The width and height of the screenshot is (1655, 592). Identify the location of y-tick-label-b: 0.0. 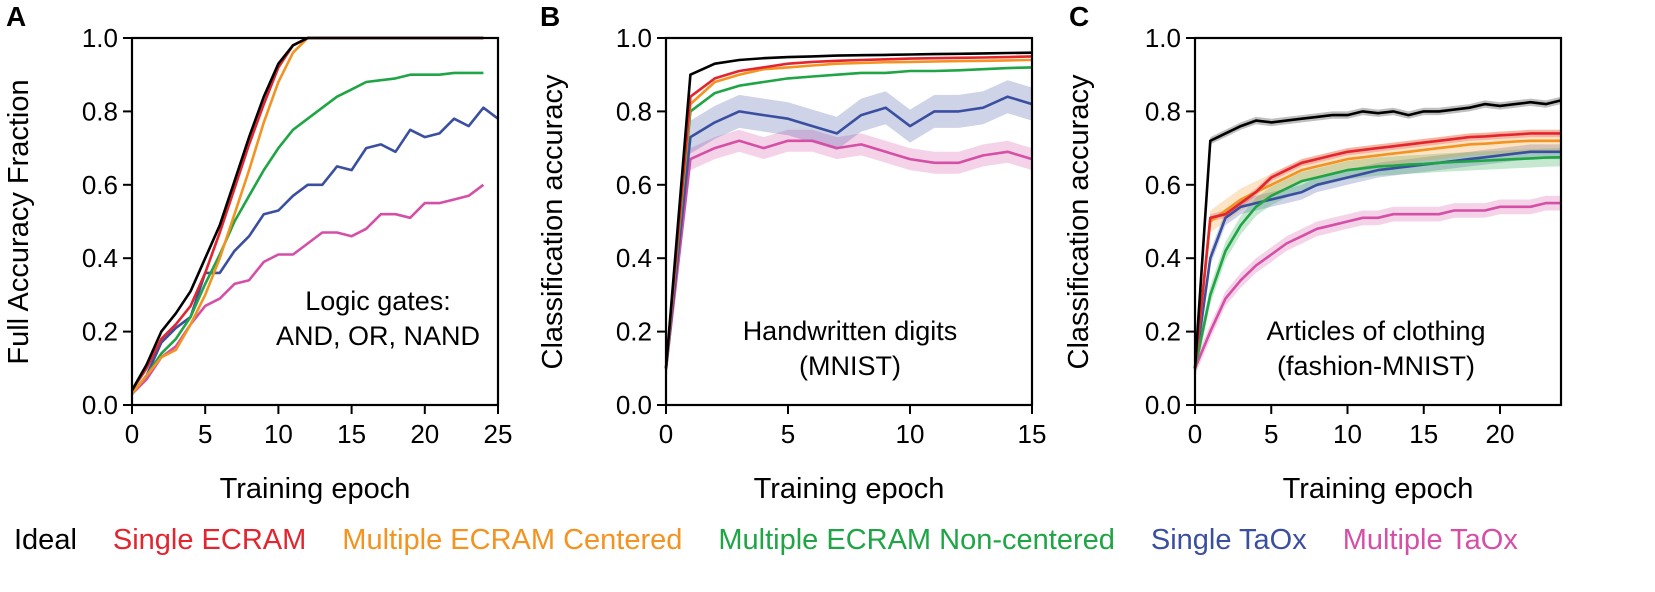
(634, 405).